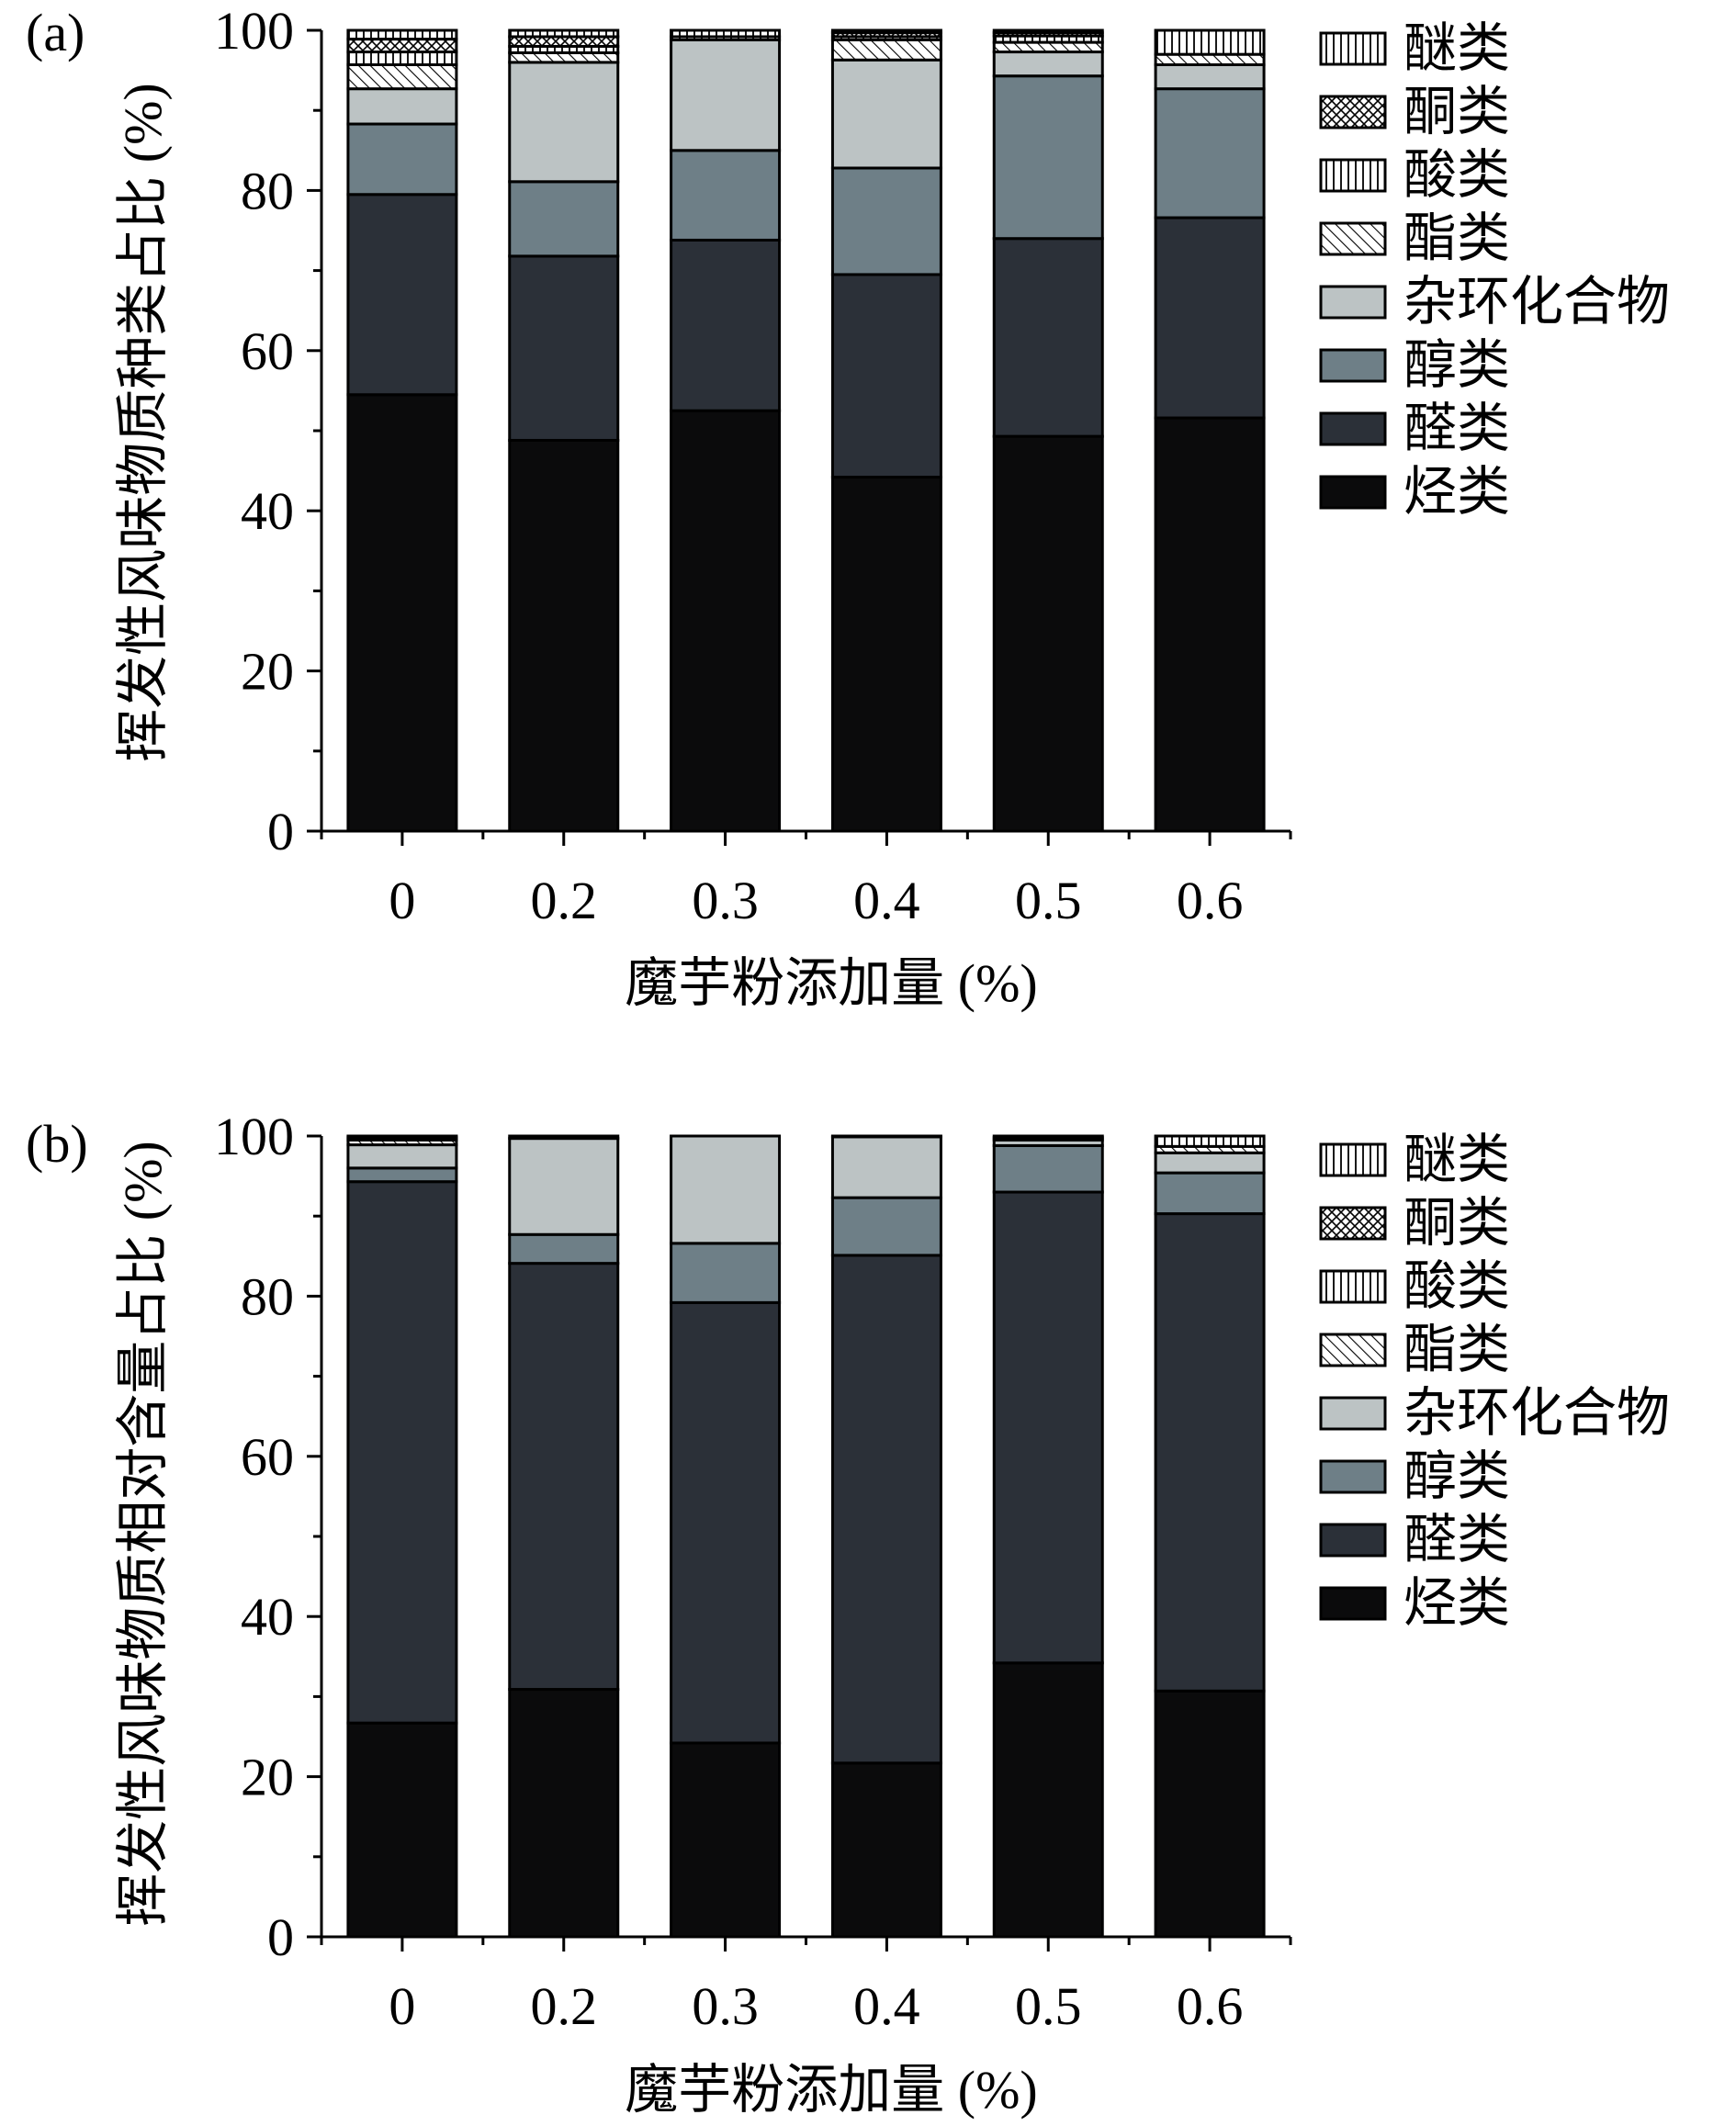  Describe the element at coordinates (280, 1937) in the screenshot. I see `y-tick-label: 0` at that location.